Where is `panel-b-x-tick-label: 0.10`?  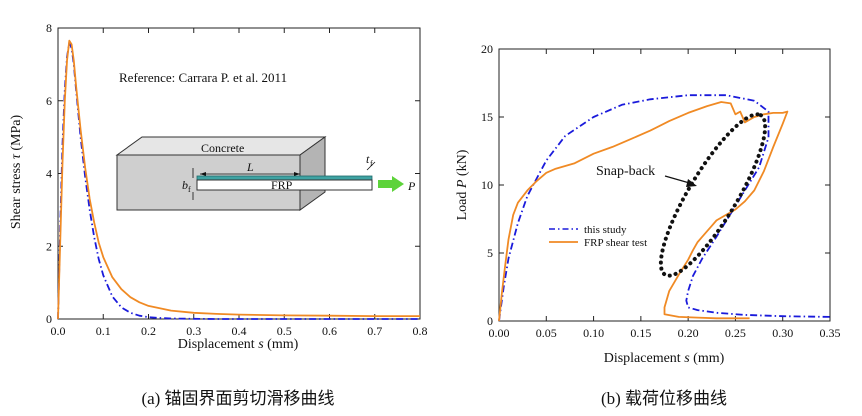
panel-b-x-tick-label: 0.10 is located at coordinates (593, 333).